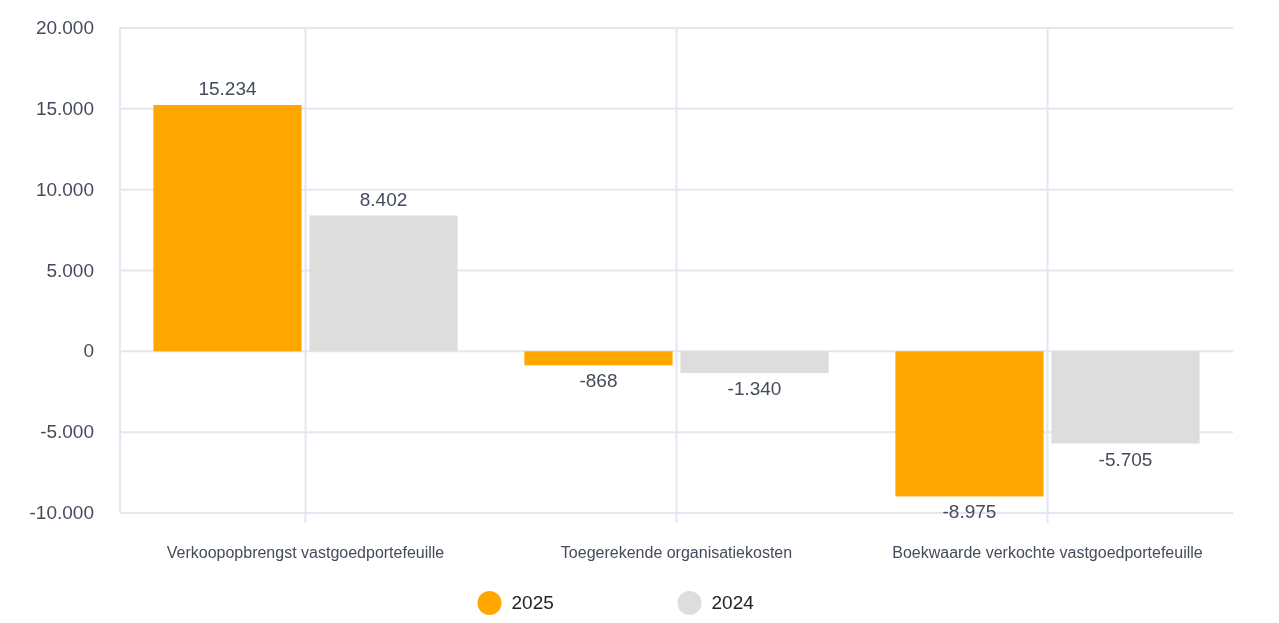  I want to click on data-label: 15.234, so click(227, 89).